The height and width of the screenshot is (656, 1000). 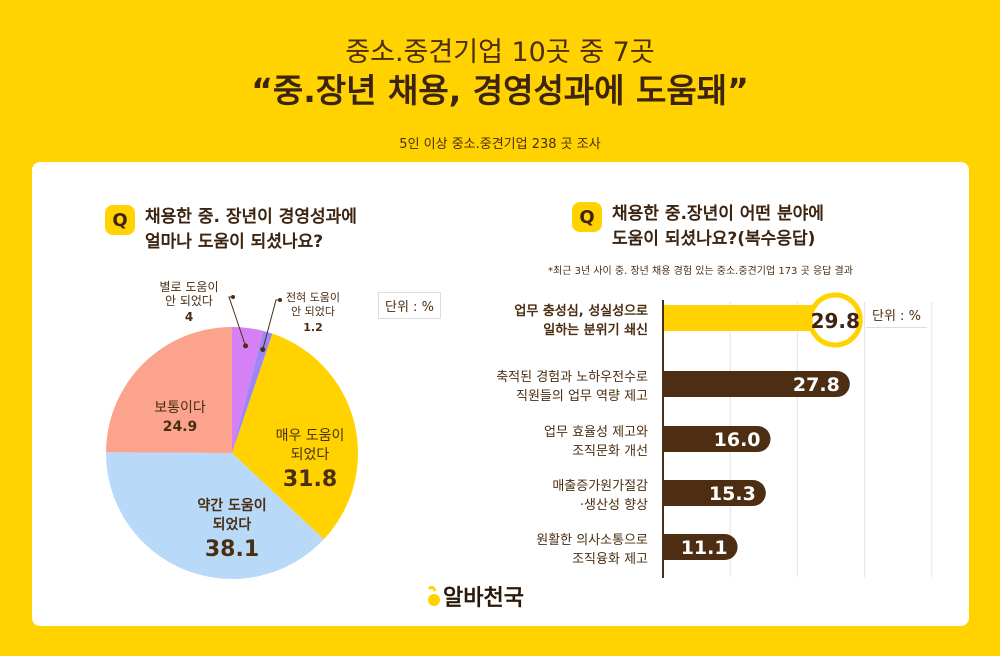 What do you see at coordinates (433, 595) in the screenshot?
I see `bee-logo-icon` at bounding box center [433, 595].